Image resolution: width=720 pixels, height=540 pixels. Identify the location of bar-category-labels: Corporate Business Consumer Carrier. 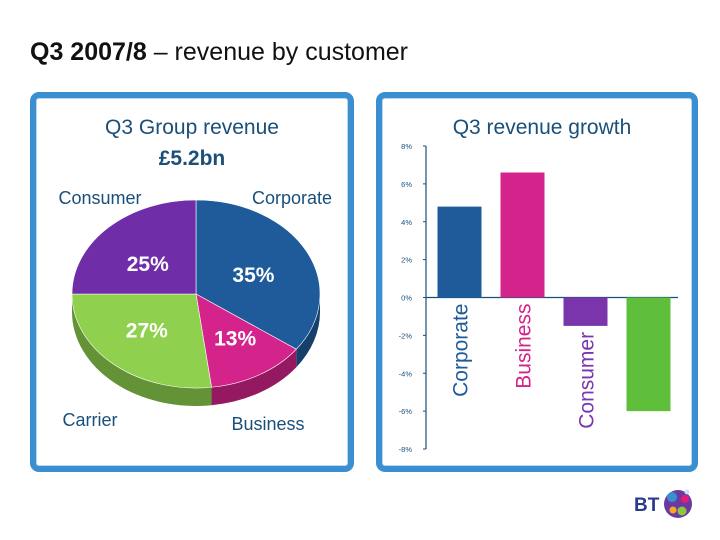
(556, 393).